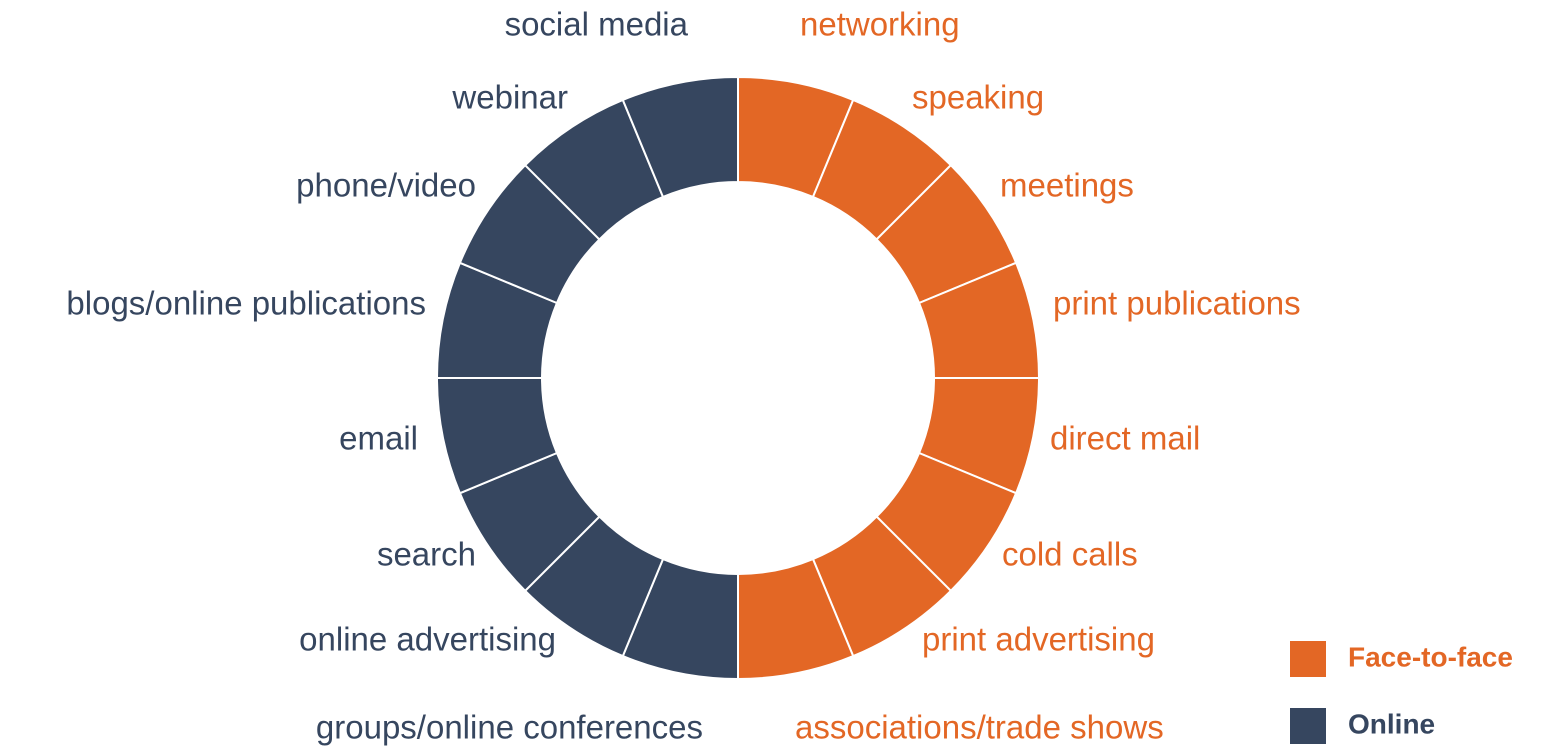 The width and height of the screenshot is (1543, 751). Describe the element at coordinates (978, 97) in the screenshot. I see `segment-label: speaking` at that location.